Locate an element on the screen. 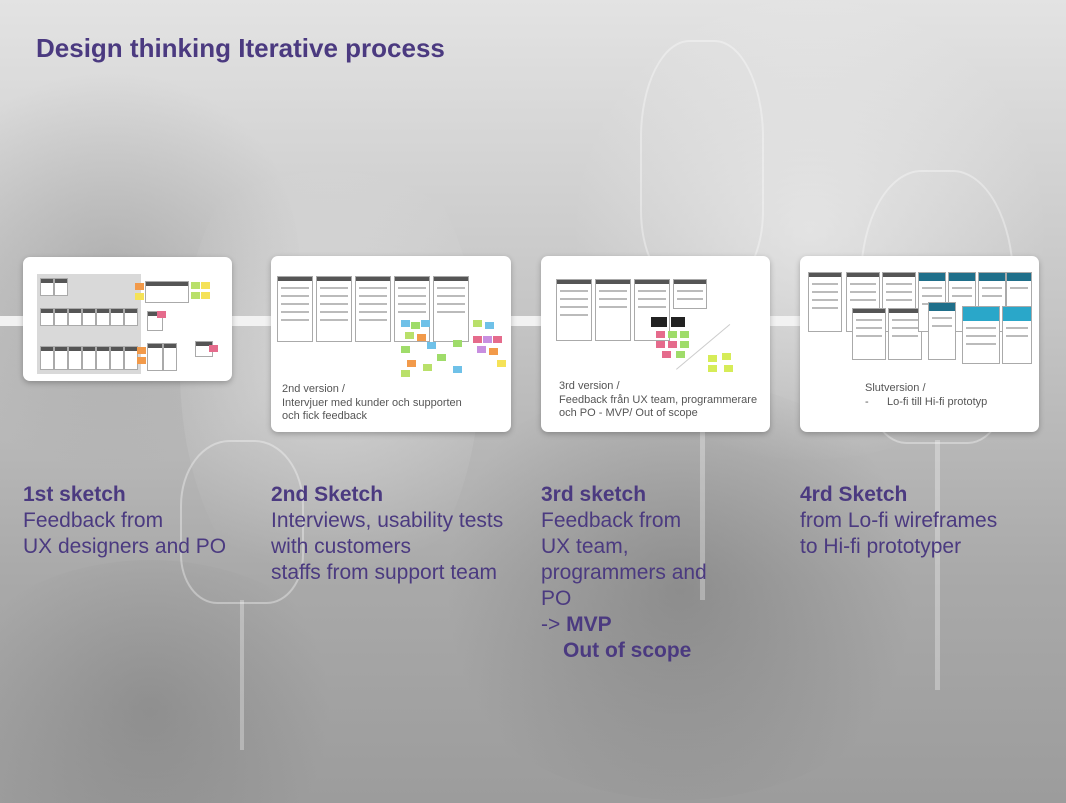 The image size is (1066, 803). mvp-line: -> MVP is located at coordinates (576, 624).